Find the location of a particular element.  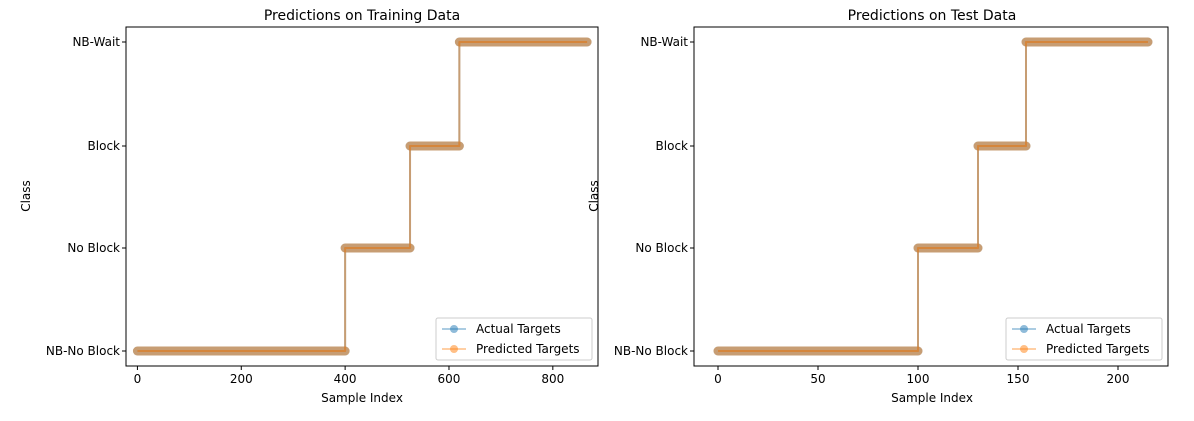

x-tick-label: 150 is located at coordinates (1018, 379).